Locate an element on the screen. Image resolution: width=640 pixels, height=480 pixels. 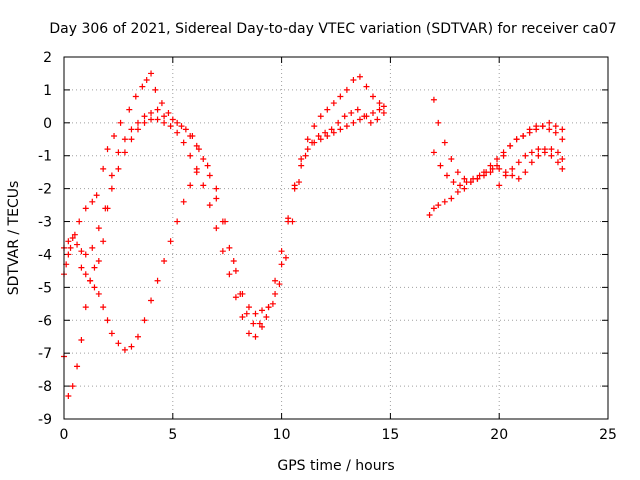
y-tick-label: -9 is located at coordinates (45, 420).